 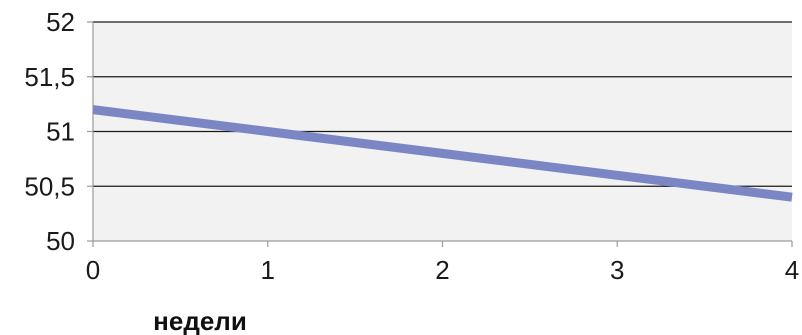 What do you see at coordinates (200, 320) in the screenshot?
I see `x-axis-title: недели` at bounding box center [200, 320].